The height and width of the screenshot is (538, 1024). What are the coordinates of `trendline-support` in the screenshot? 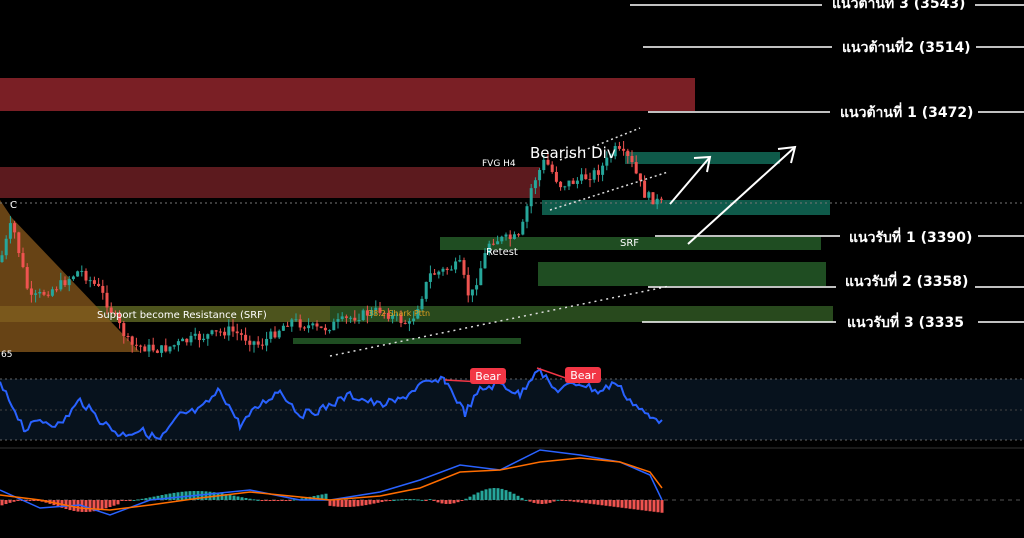 It's located at (500, 321).